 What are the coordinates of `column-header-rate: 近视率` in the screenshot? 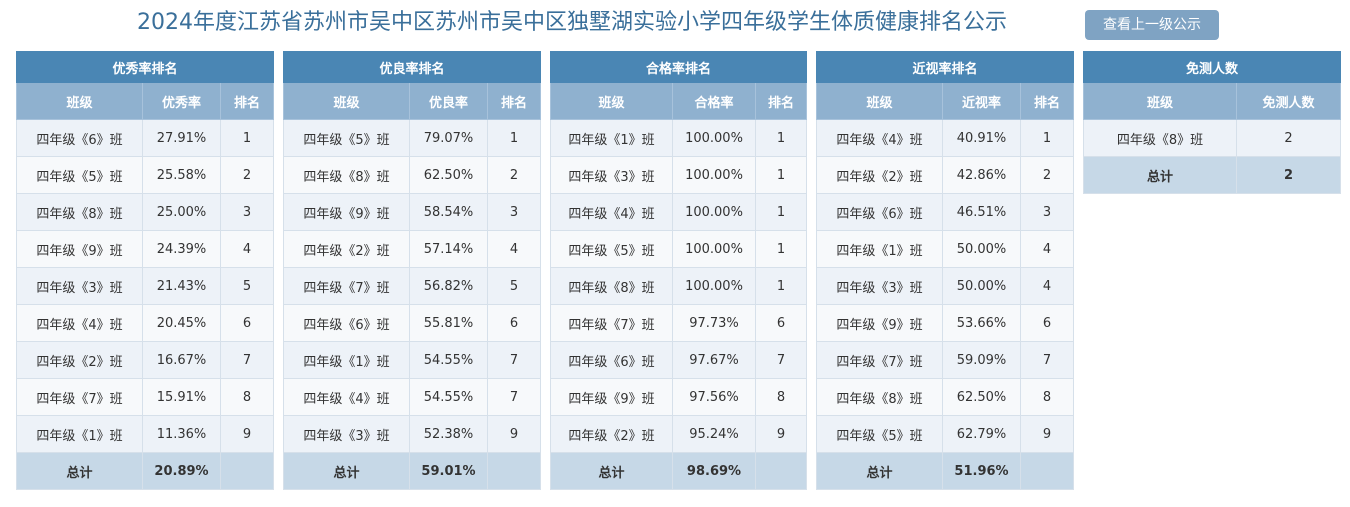 It's located at (981, 101).